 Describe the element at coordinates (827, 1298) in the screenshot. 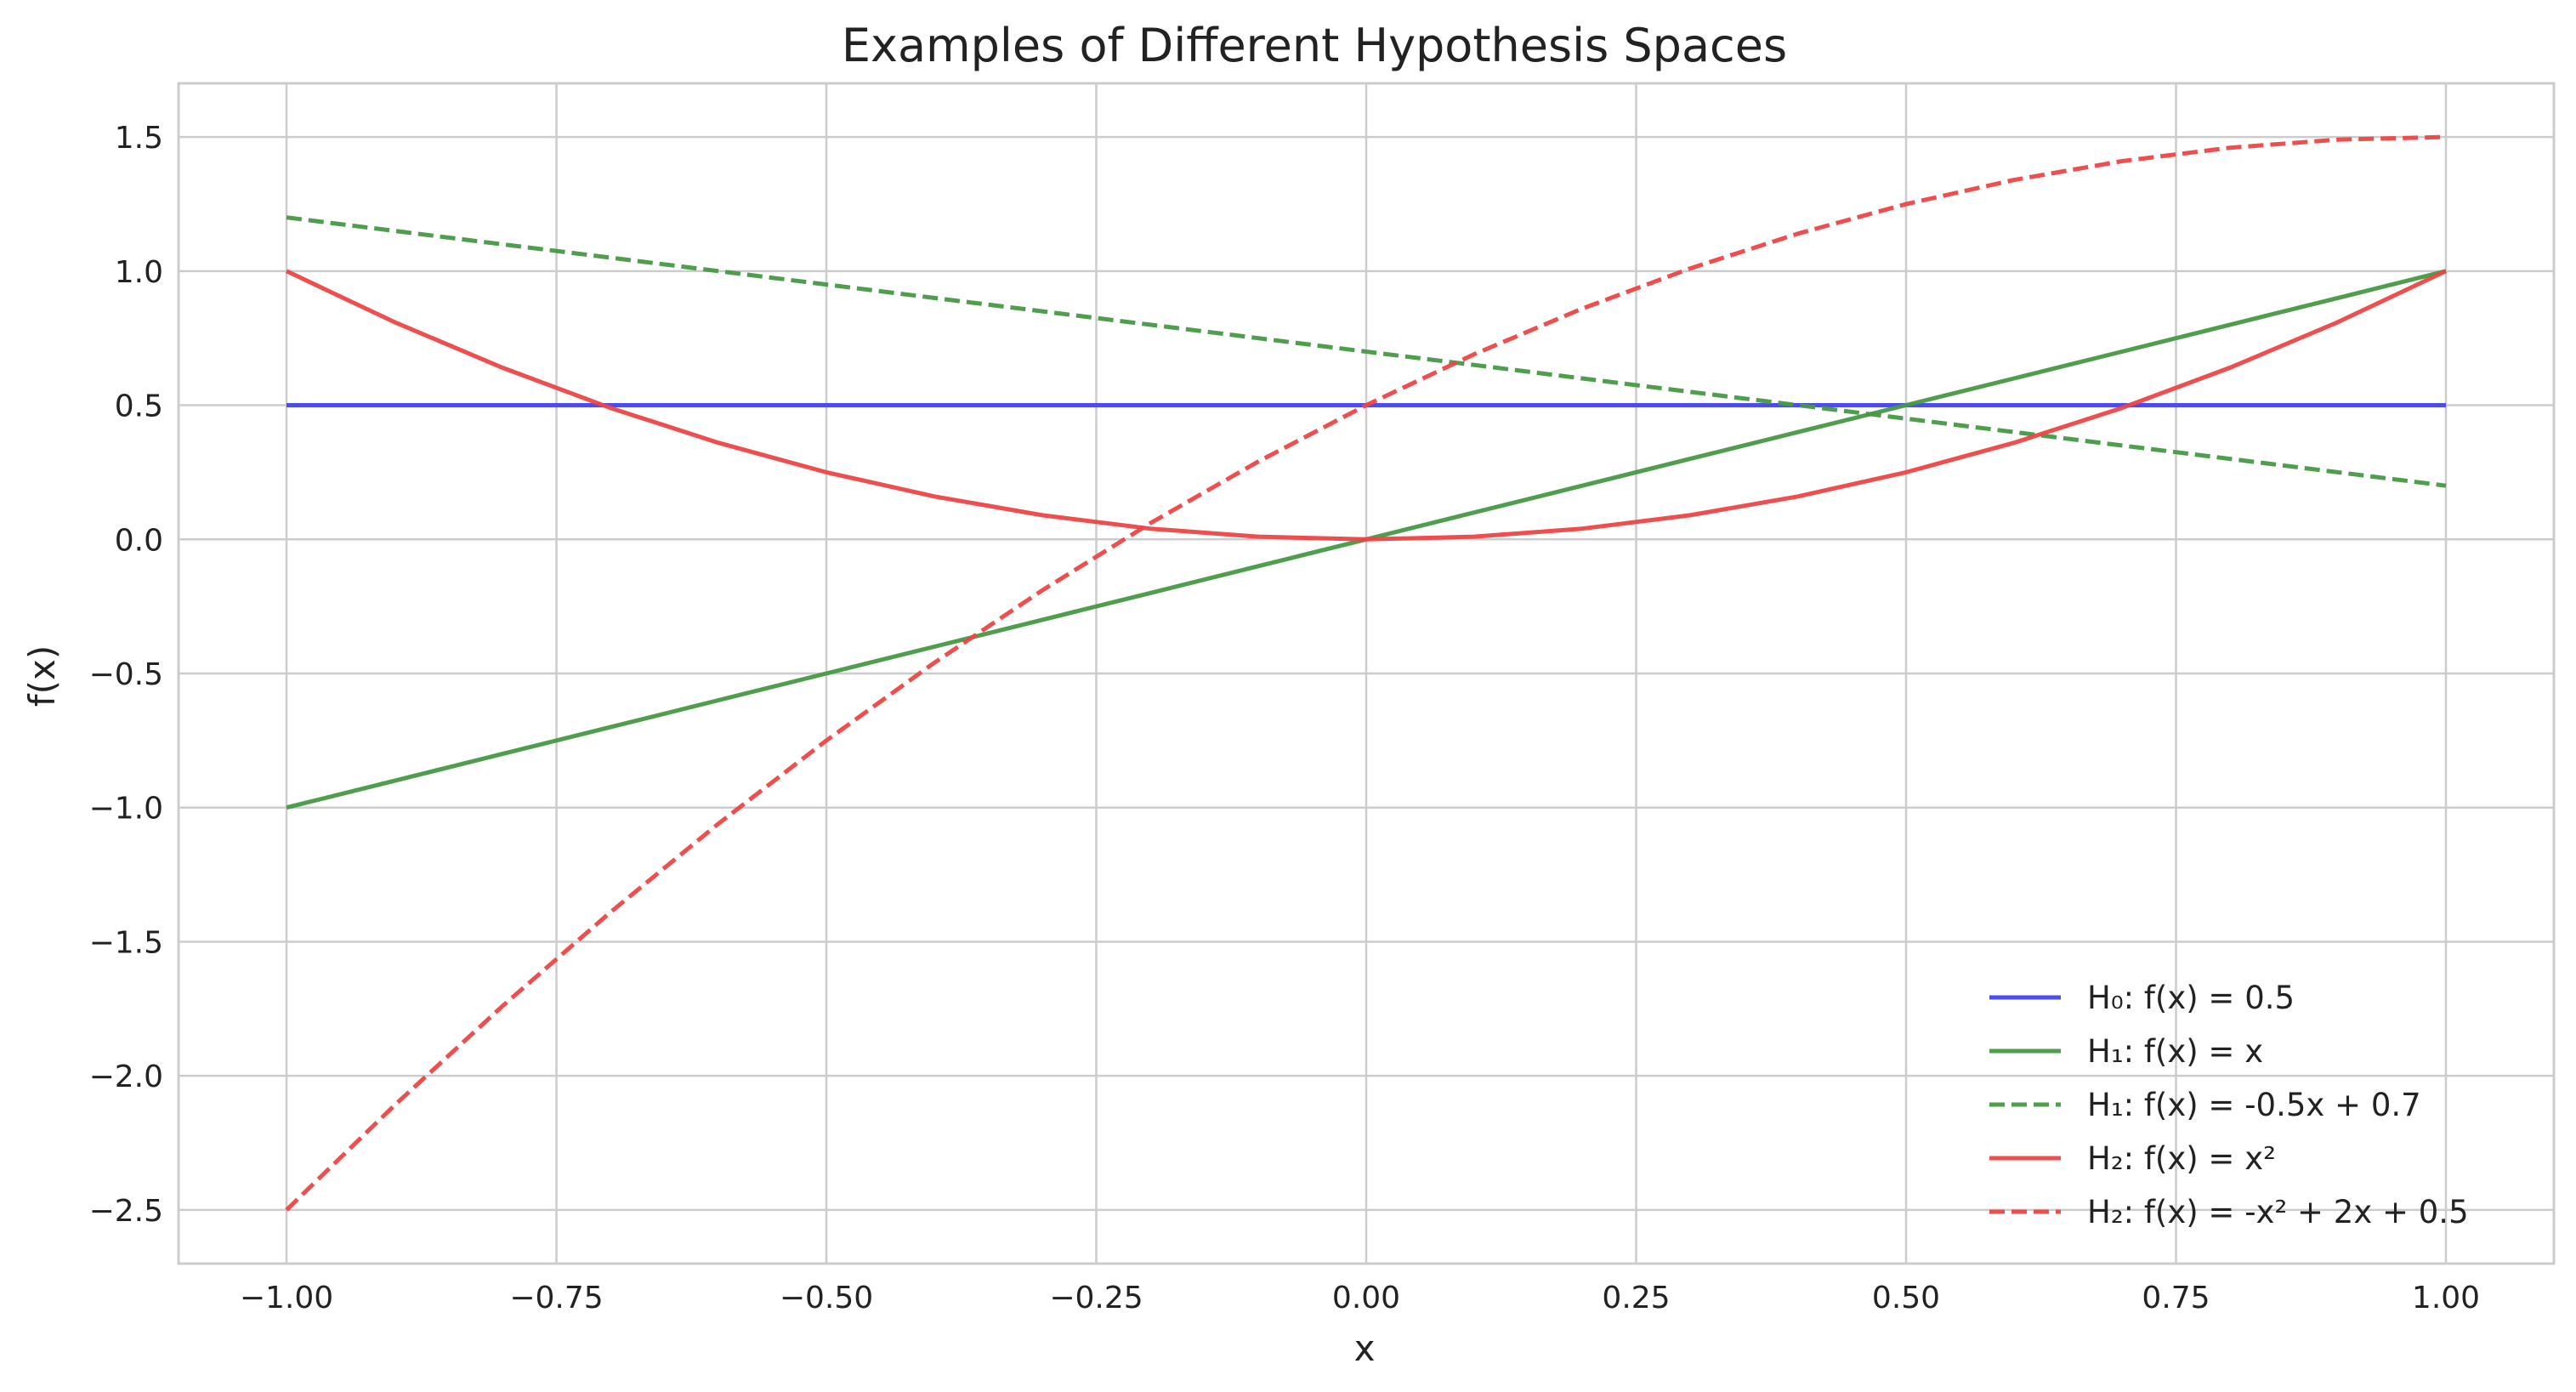

I see `x-tick-label: −0.50` at that location.